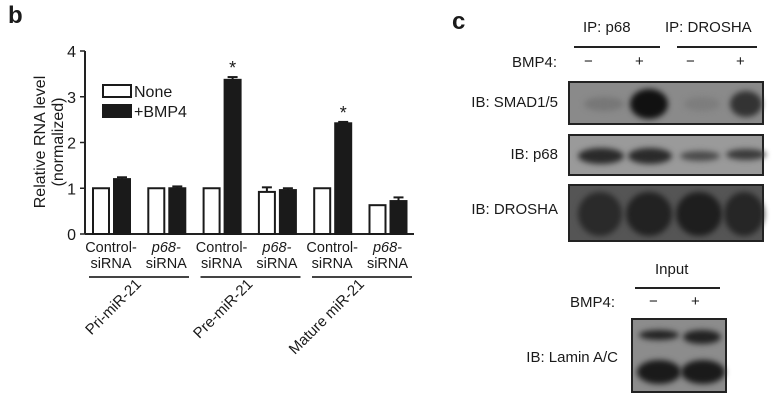 The image size is (774, 403). What do you see at coordinates (679, 355) in the screenshot?
I see `blot-lamin` at bounding box center [679, 355].